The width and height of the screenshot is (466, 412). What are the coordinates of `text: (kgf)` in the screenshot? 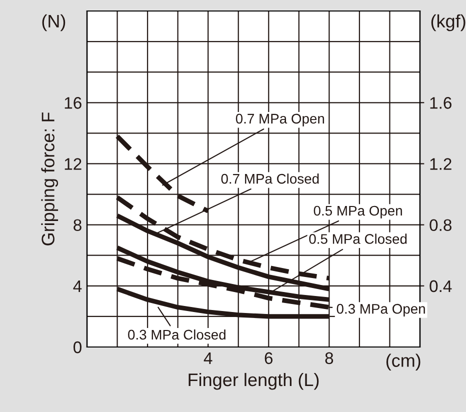 It's located at (448, 23).